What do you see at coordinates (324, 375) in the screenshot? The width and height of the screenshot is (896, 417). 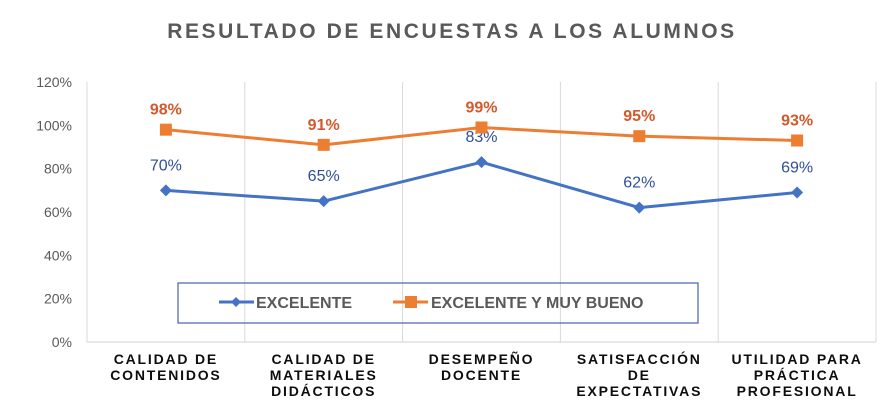 I see `x-tick-label: MATERIALES` at bounding box center [324, 375].